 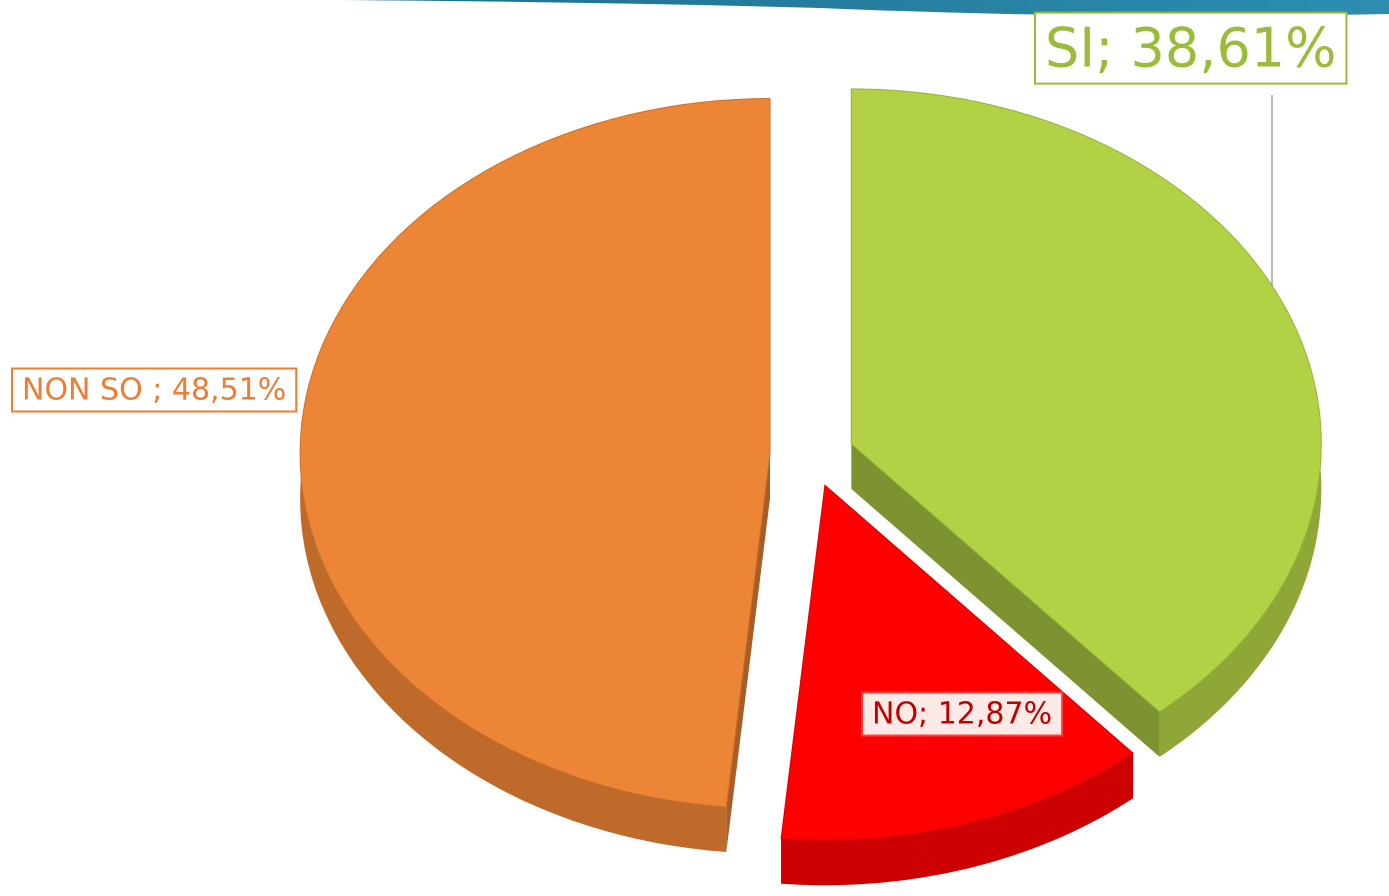 I want to click on data-label: SI; 38,61%, so click(x=1190, y=48).